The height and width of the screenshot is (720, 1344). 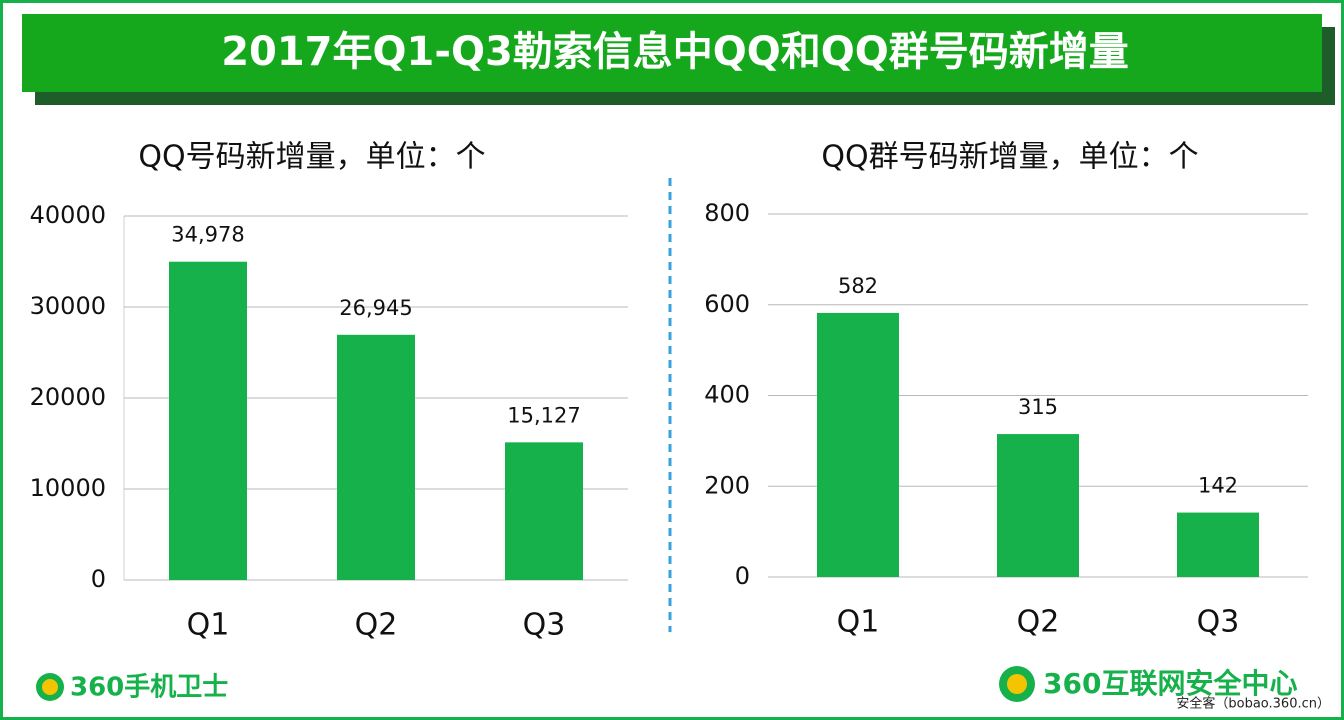 What do you see at coordinates (1038, 407) in the screenshot?
I see `data-label: 315` at bounding box center [1038, 407].